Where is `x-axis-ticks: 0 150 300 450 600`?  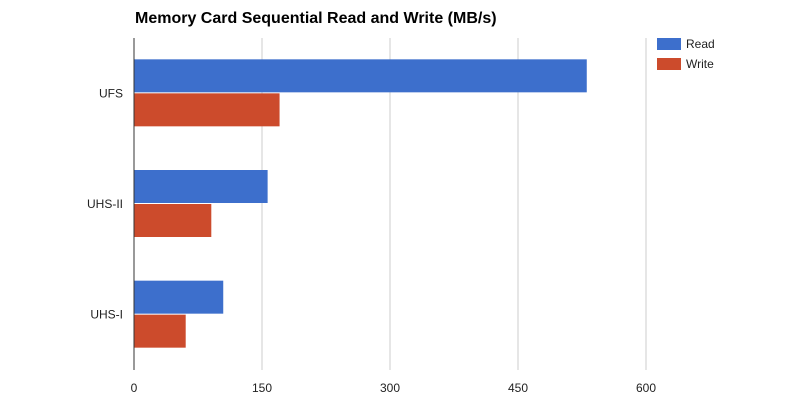 x-axis-ticks: 0 150 300 450 600 is located at coordinates (394, 388).